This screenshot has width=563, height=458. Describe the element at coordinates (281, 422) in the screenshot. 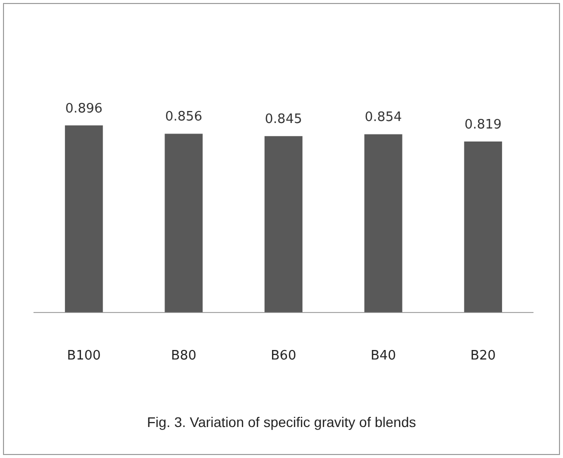

I see `caption: Fig. 3. Variation of specific gravity of blends` at that location.